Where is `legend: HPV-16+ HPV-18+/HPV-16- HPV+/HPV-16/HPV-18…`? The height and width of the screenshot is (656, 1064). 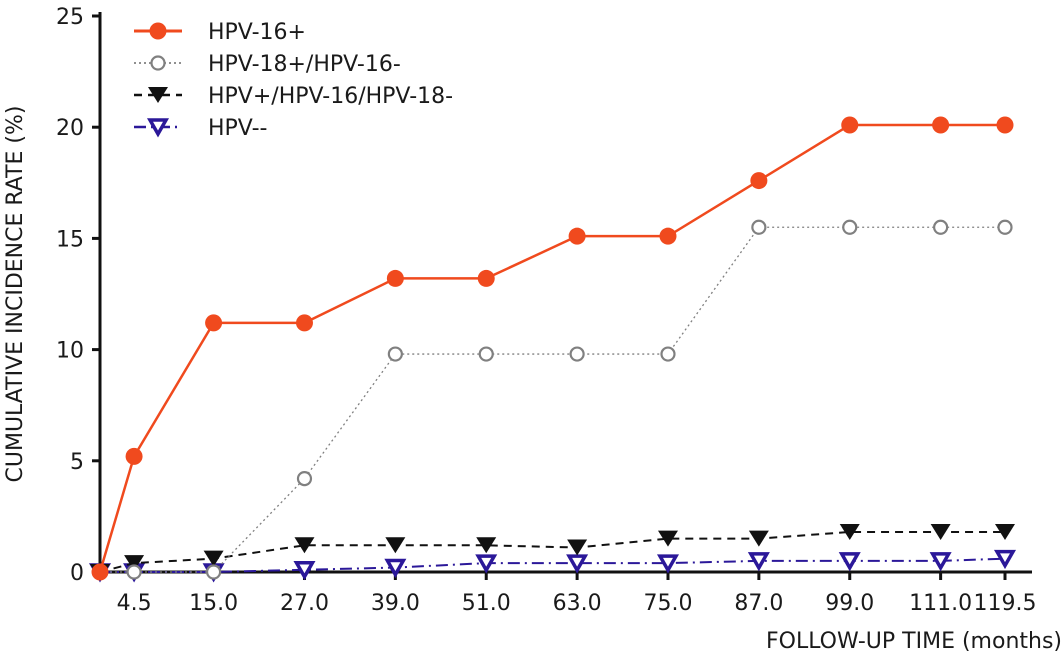
legend: HPV-16+ HPV-18+/HPV-16- HPV+/HPV-16/HPV-18… is located at coordinates (293, 80).